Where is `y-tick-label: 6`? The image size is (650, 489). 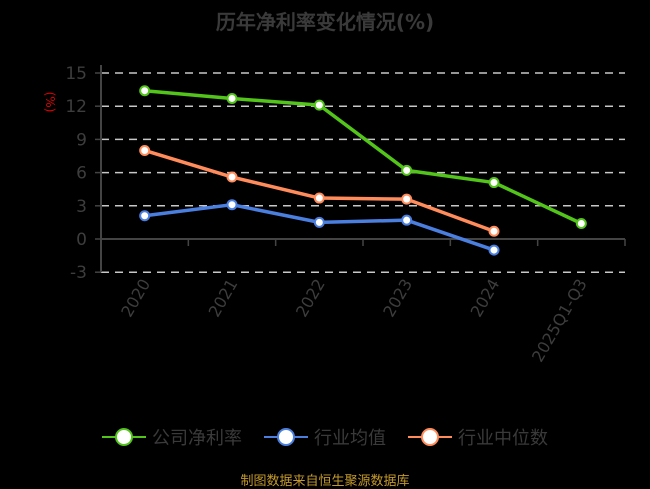
y-tick-label: 6 is located at coordinates (81, 174).